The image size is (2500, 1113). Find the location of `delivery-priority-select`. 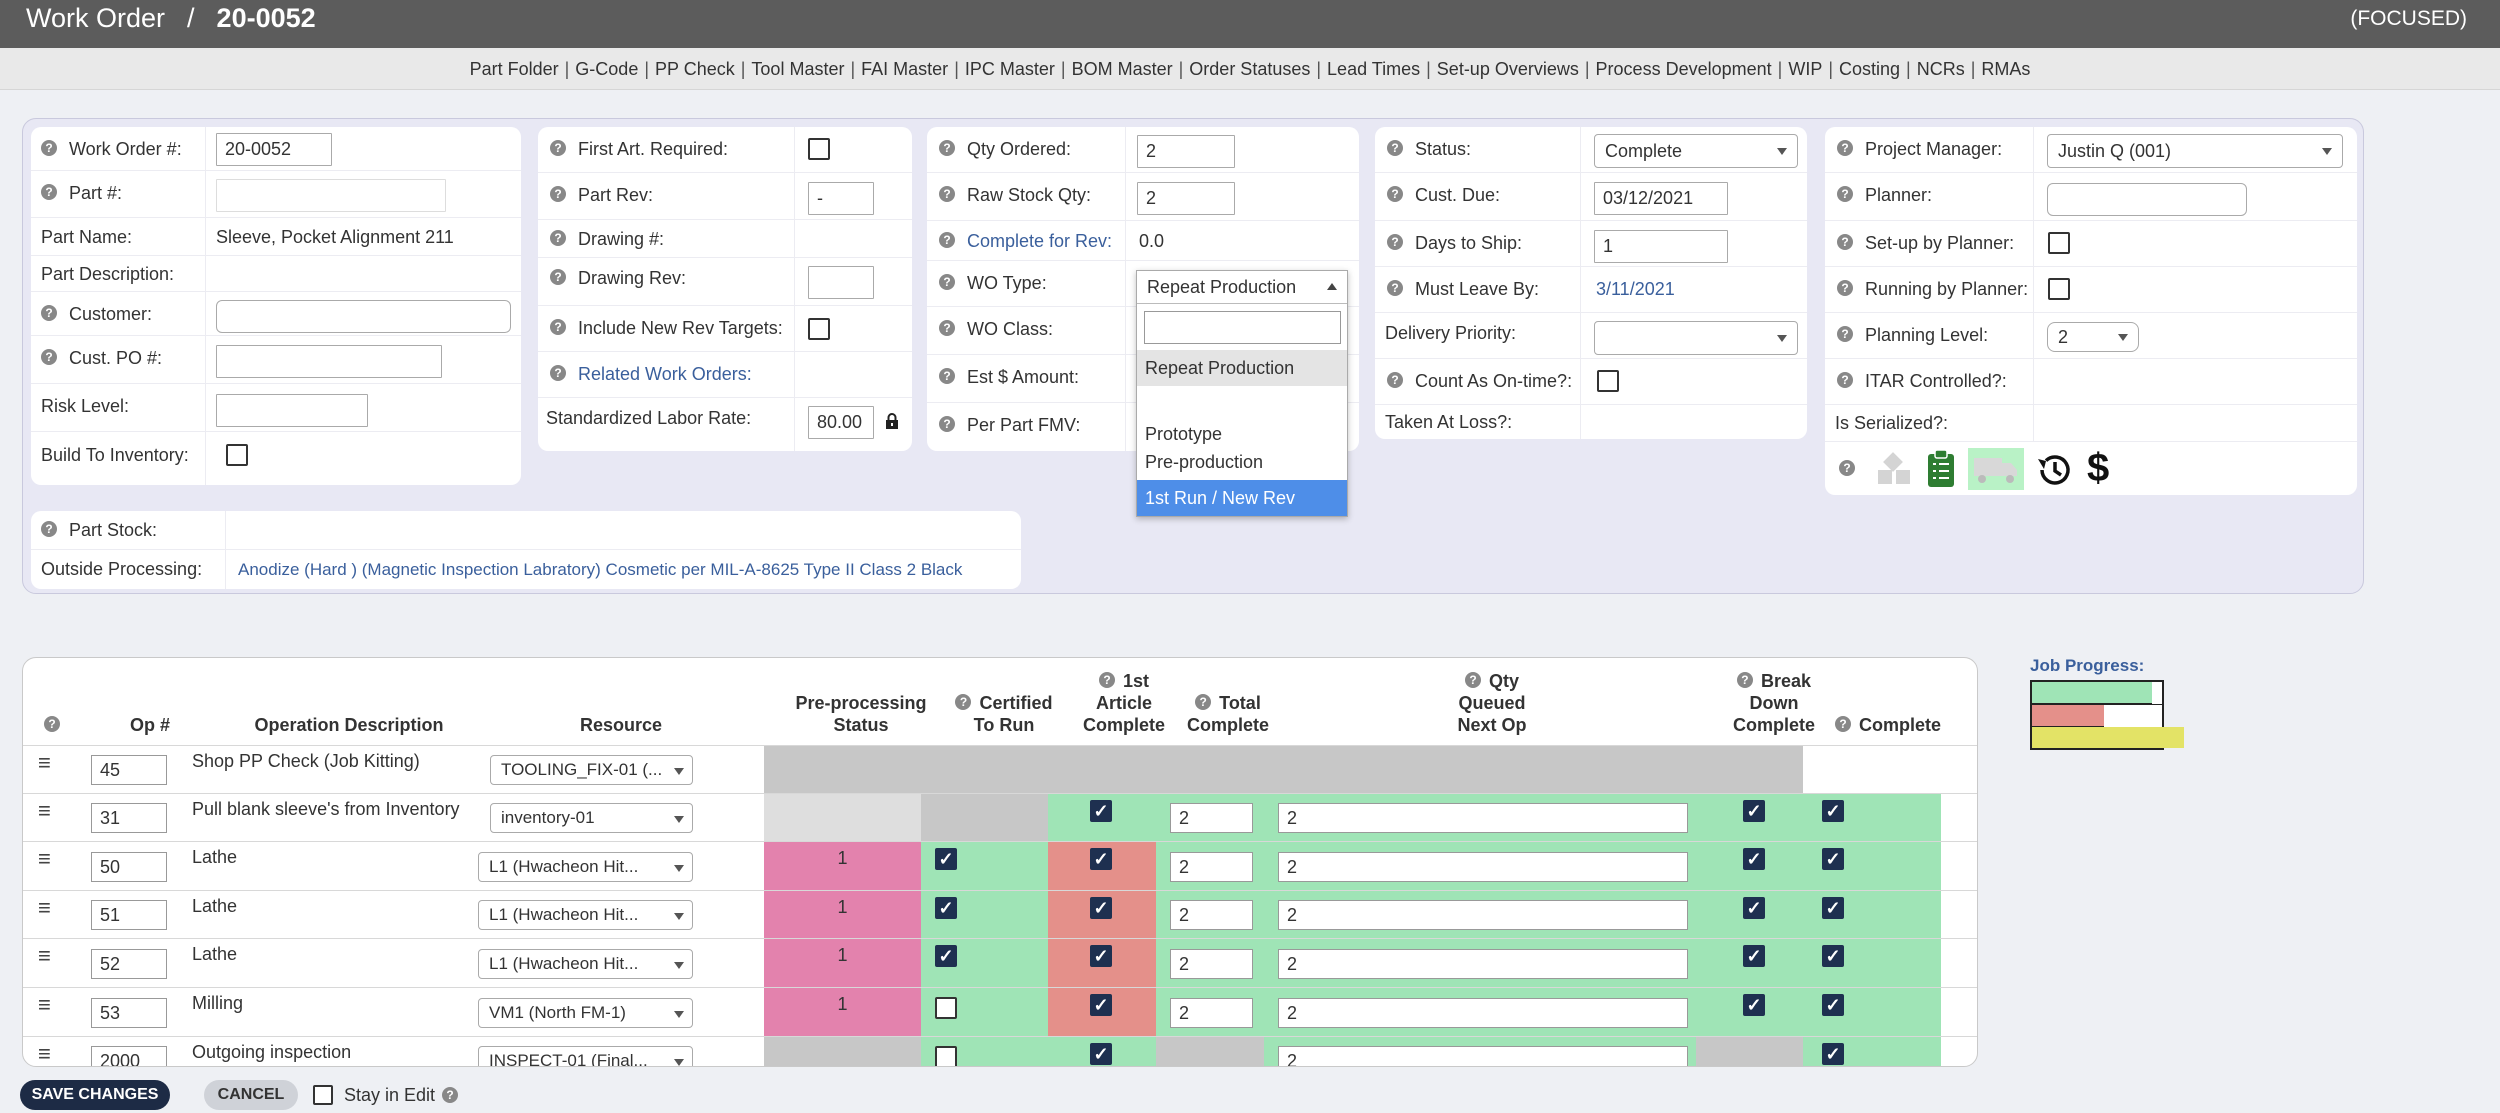

delivery-priority-select is located at coordinates (1696, 338).